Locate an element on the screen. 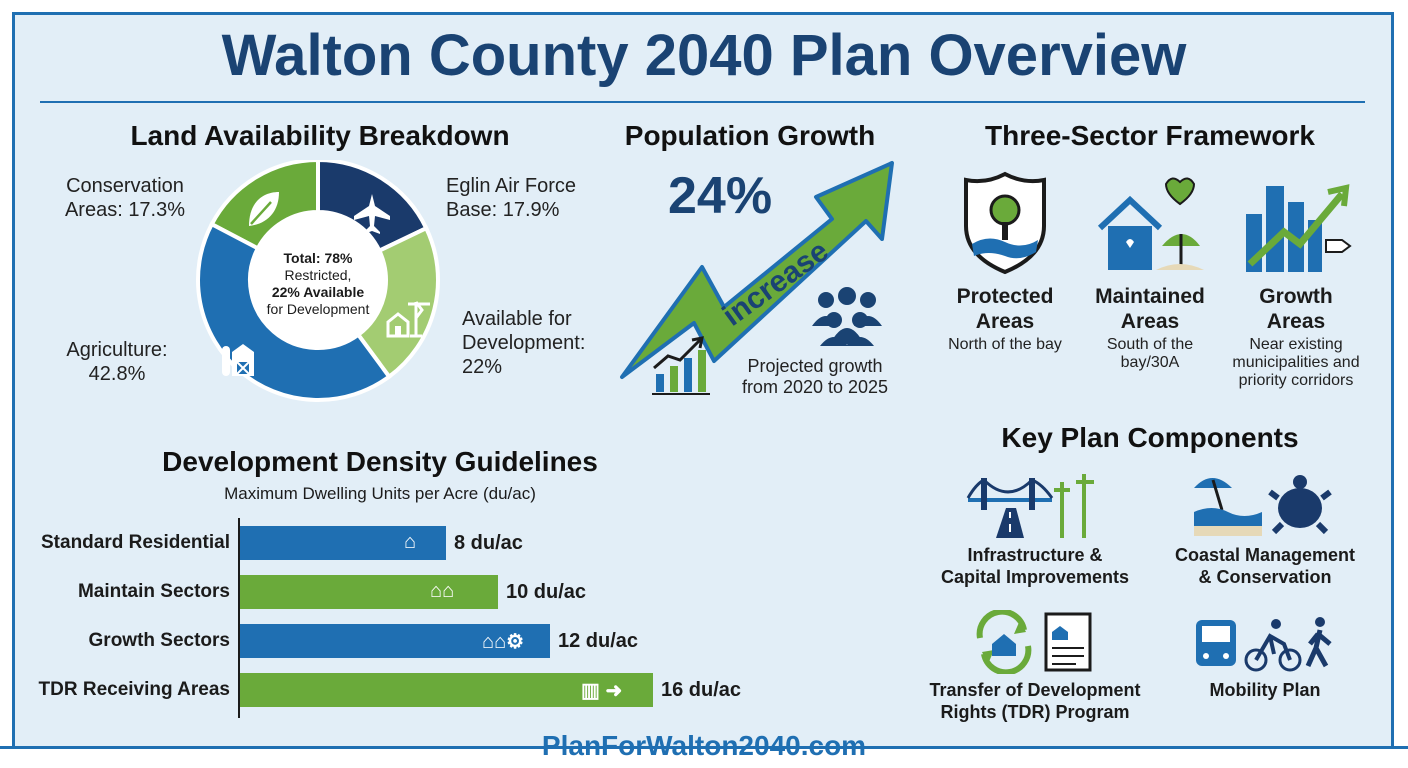 The width and height of the screenshot is (1408, 768). center-available: 22% Available is located at coordinates (318, 292).